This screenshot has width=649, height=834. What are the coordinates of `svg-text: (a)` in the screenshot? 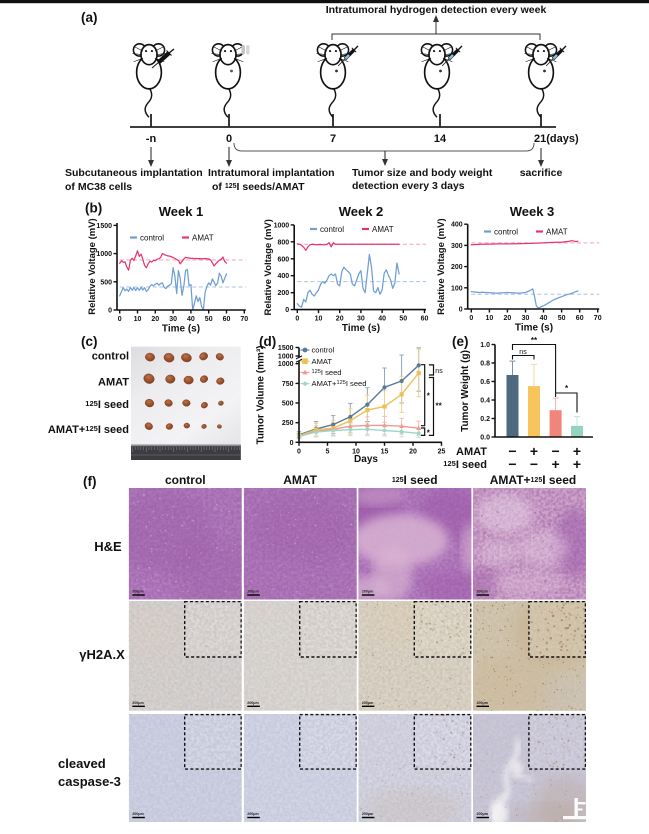 It's located at (89, 17).